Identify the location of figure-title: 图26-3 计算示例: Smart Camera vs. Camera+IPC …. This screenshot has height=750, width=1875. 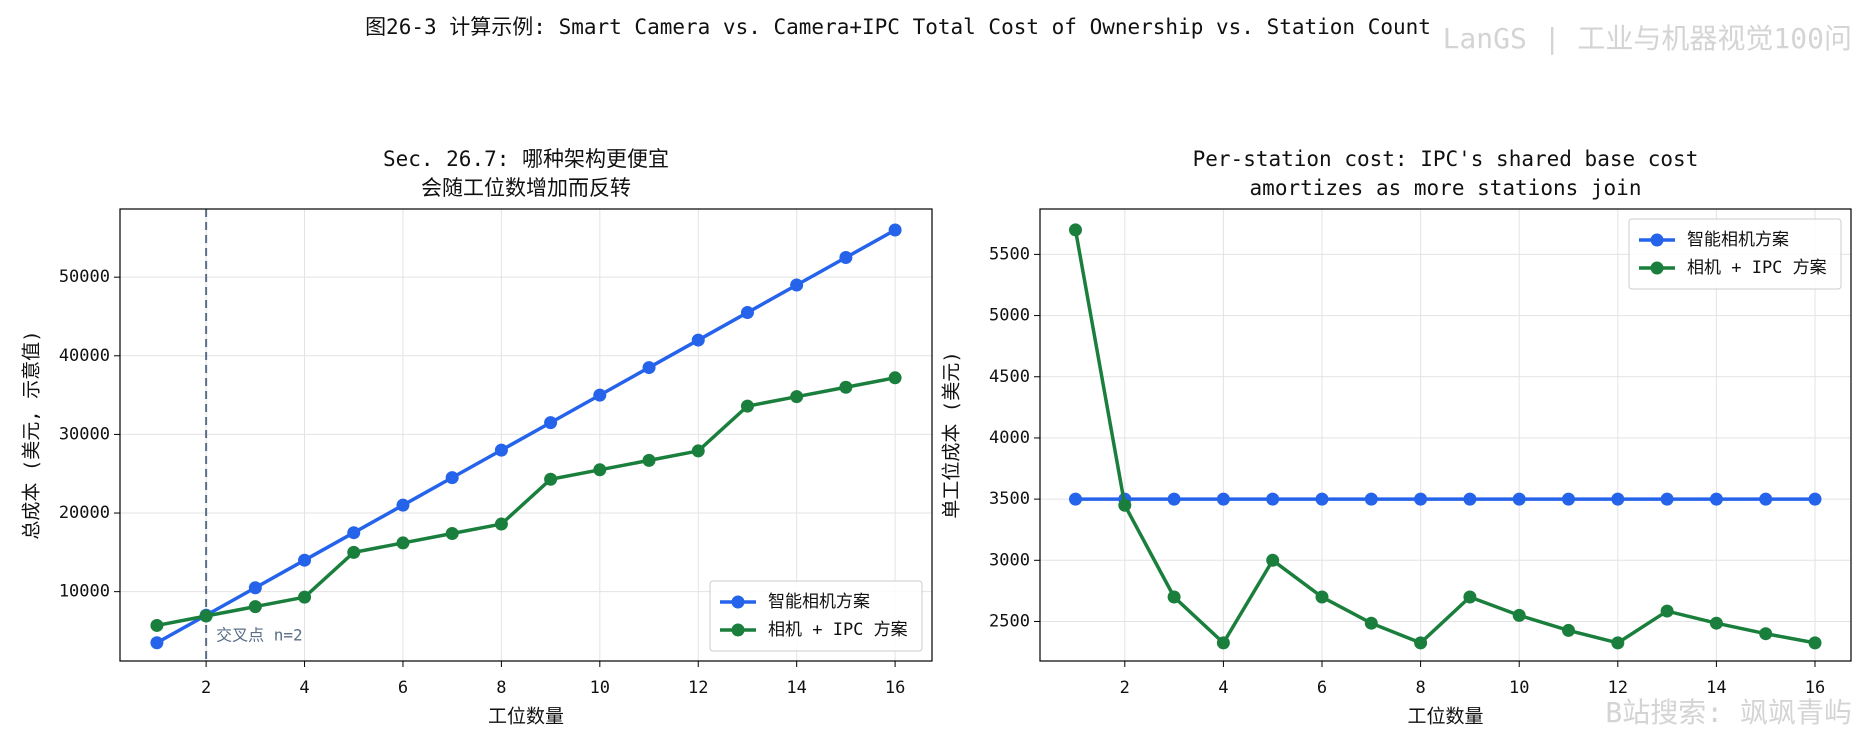
(898, 27).